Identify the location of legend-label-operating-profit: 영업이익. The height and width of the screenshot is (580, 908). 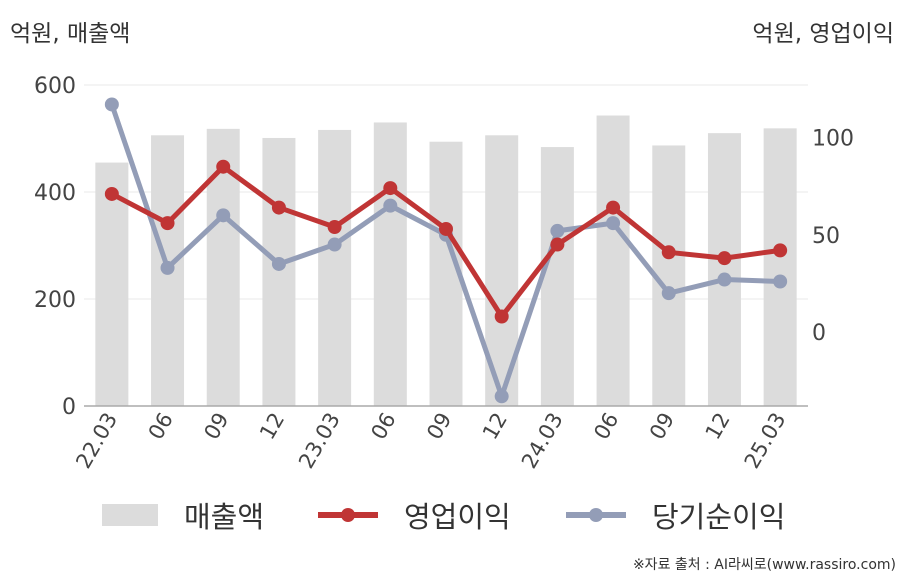
(457, 517).